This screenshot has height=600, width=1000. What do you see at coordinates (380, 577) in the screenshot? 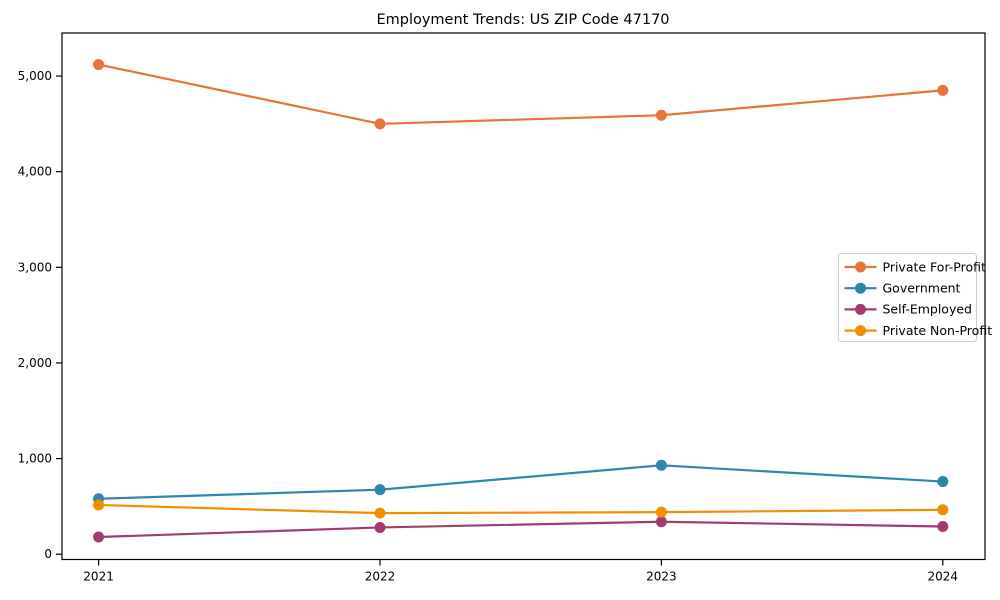
I see `x-tick-label: 2022` at bounding box center [380, 577].